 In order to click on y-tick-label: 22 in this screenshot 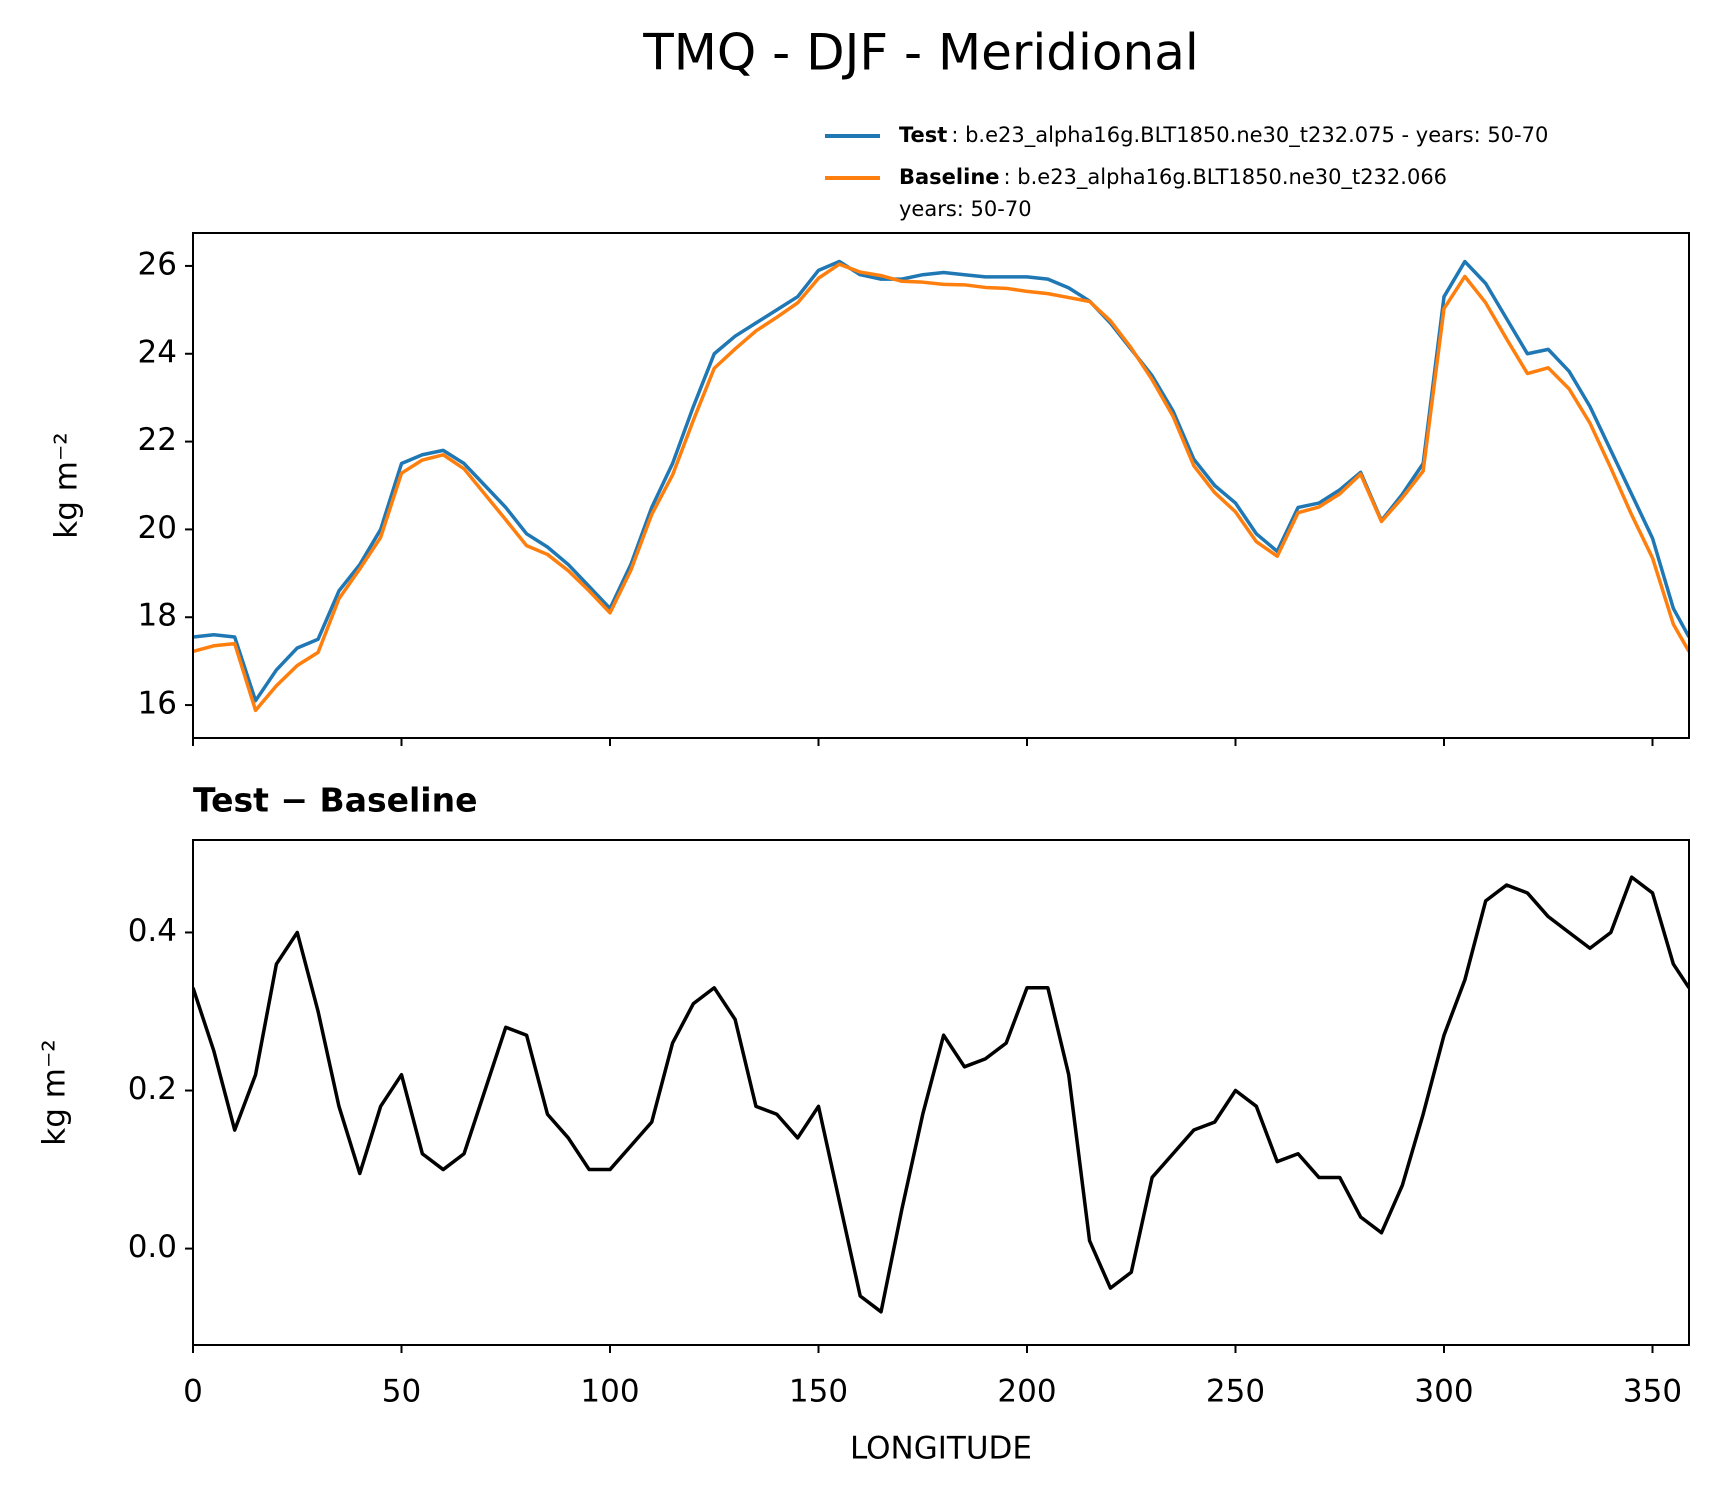, I will do `click(157, 440)`.